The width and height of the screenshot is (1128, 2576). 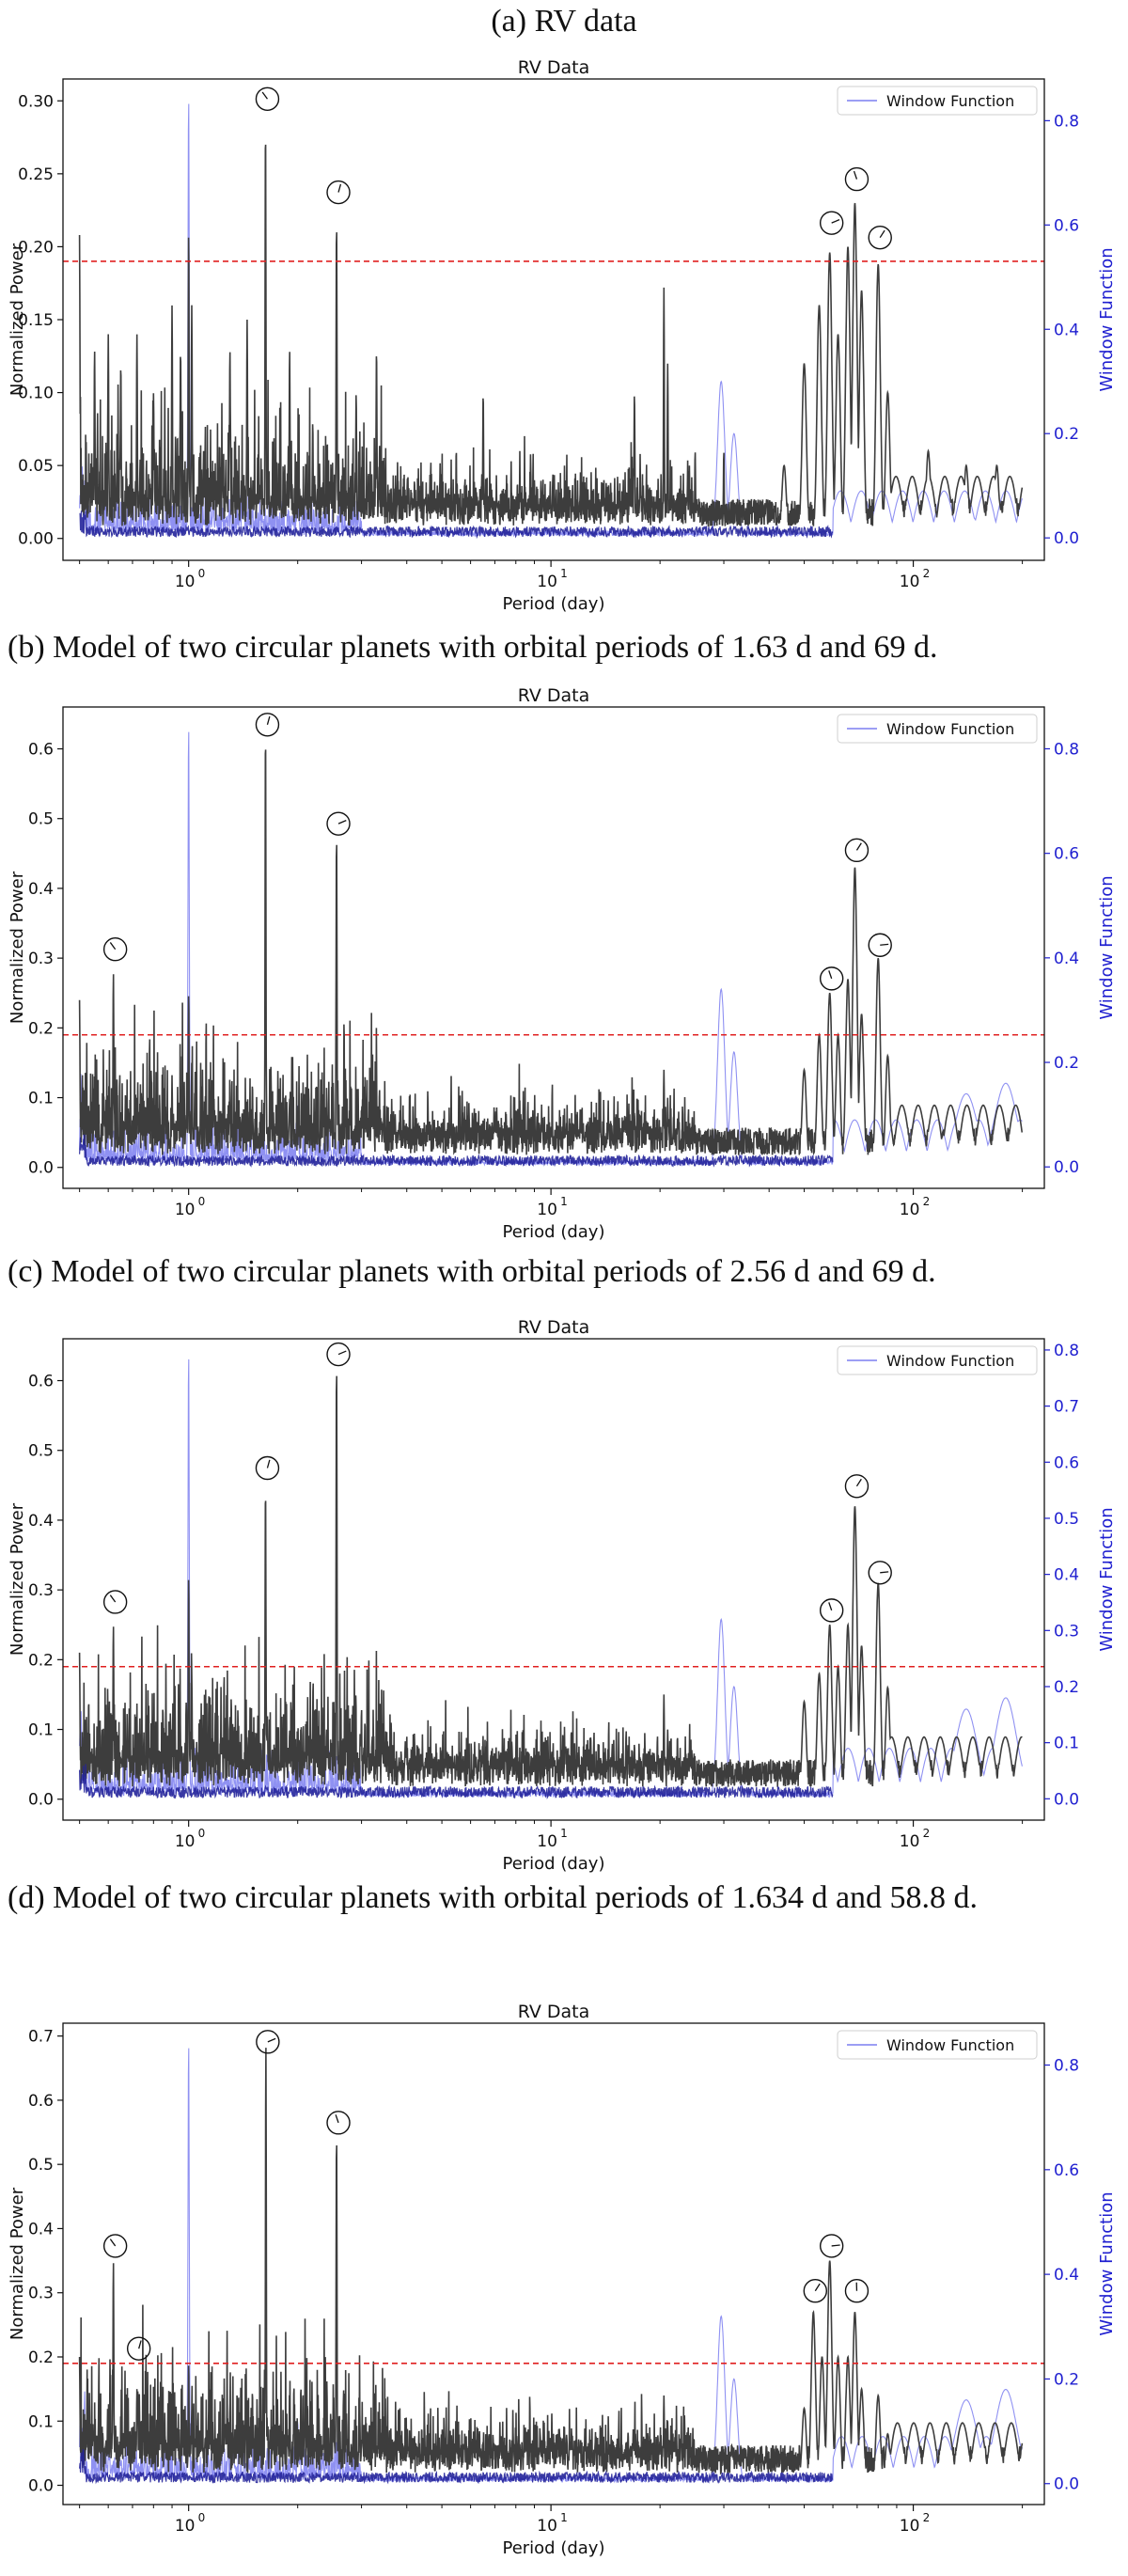 What do you see at coordinates (36, 540) in the screenshot?
I see `y-tick-label: 0.00` at bounding box center [36, 540].